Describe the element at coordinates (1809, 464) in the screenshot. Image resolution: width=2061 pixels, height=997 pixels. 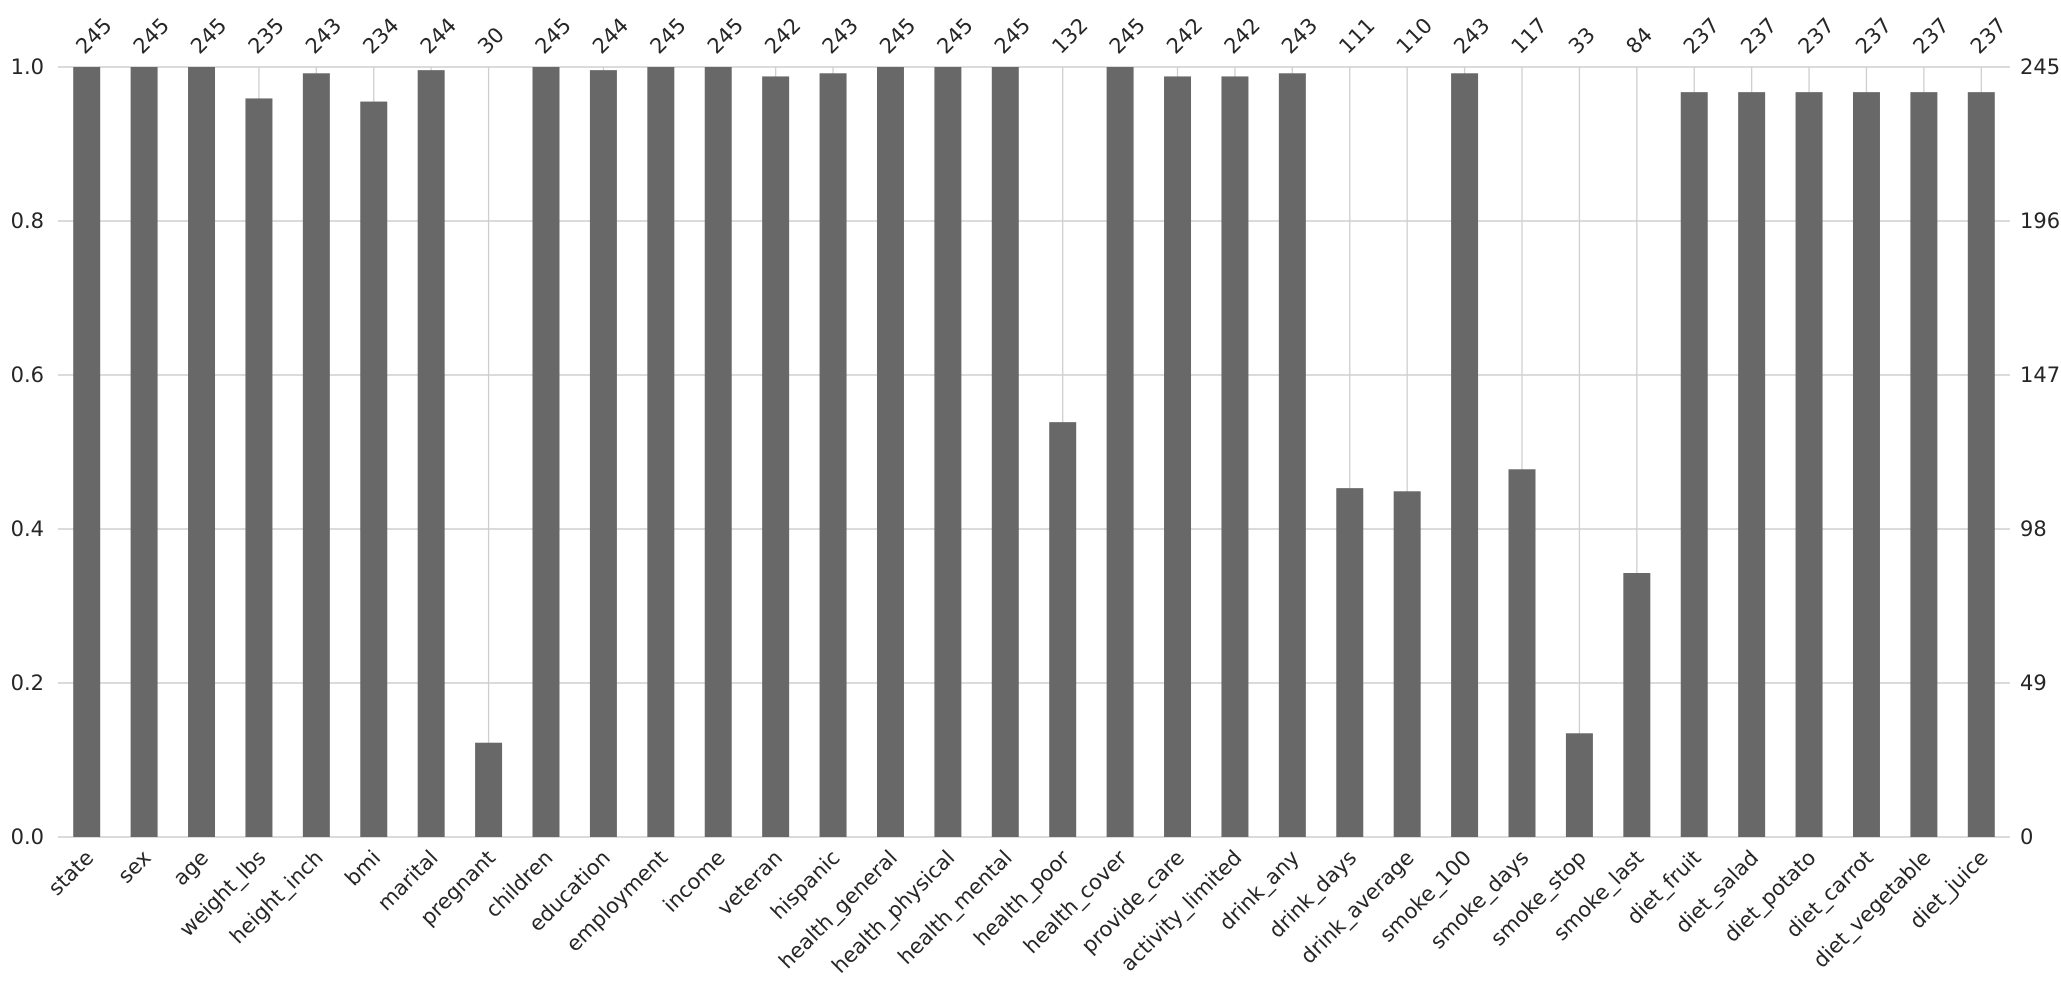
I see `bar-diet_potato` at that location.